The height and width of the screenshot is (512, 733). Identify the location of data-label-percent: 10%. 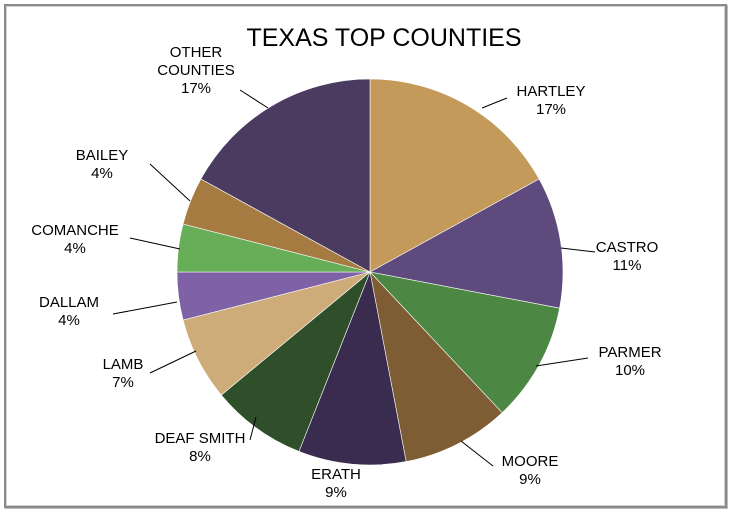
(630, 370).